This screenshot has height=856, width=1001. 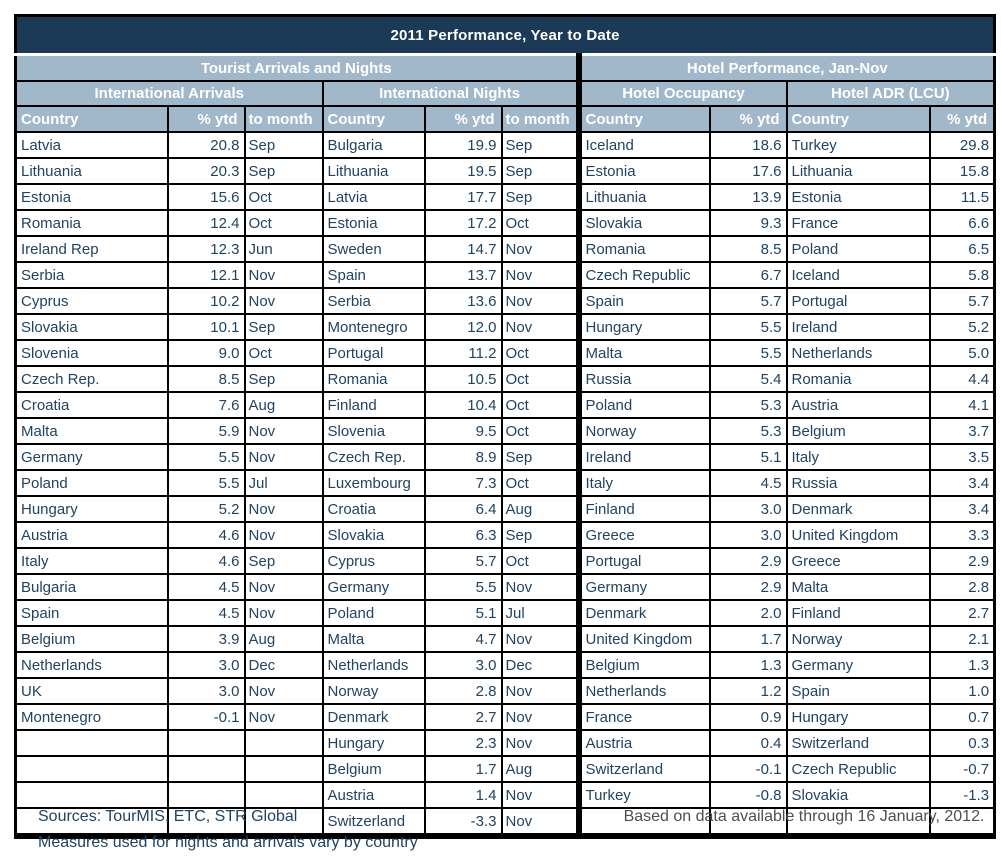 What do you see at coordinates (748, 483) in the screenshot?
I see `occupancy-ytd-cell: 4.5` at bounding box center [748, 483].